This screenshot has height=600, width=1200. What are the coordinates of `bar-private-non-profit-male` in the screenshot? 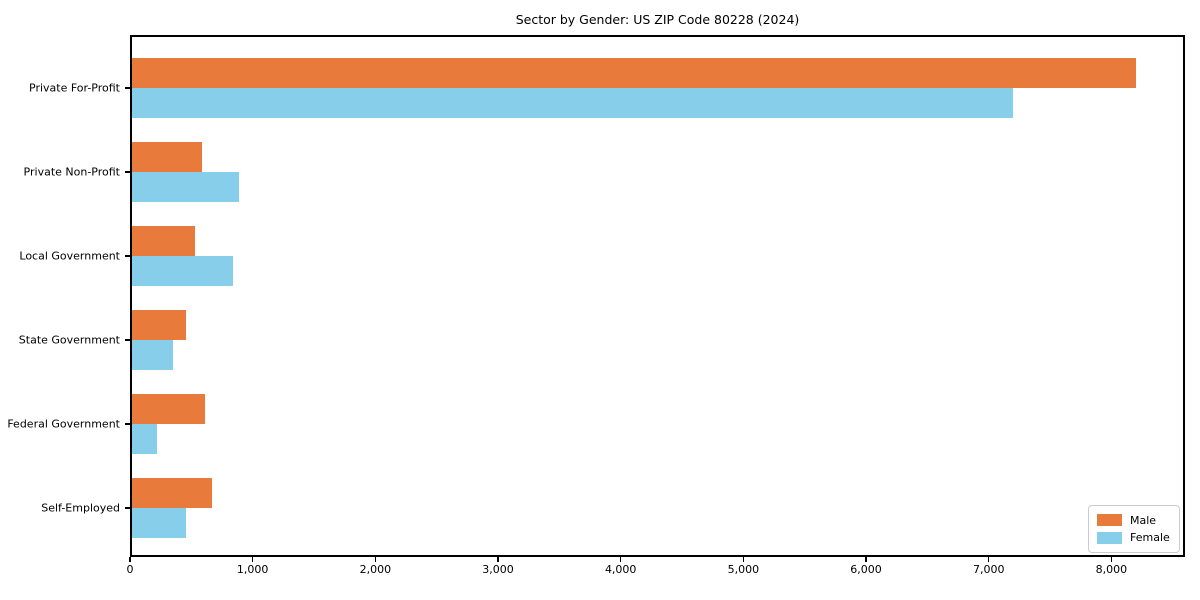 It's located at (167, 157).